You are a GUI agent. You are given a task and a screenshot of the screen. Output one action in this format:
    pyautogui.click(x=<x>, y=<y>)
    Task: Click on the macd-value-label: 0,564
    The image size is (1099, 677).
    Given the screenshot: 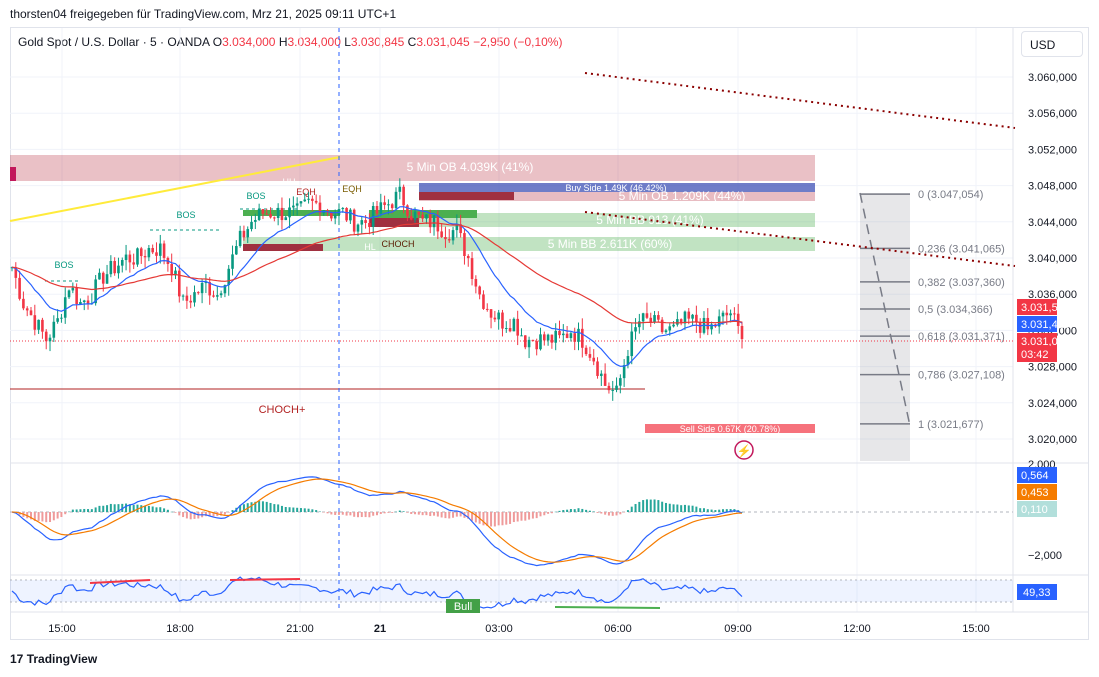 What is the action you would take?
    pyautogui.click(x=1035, y=476)
    